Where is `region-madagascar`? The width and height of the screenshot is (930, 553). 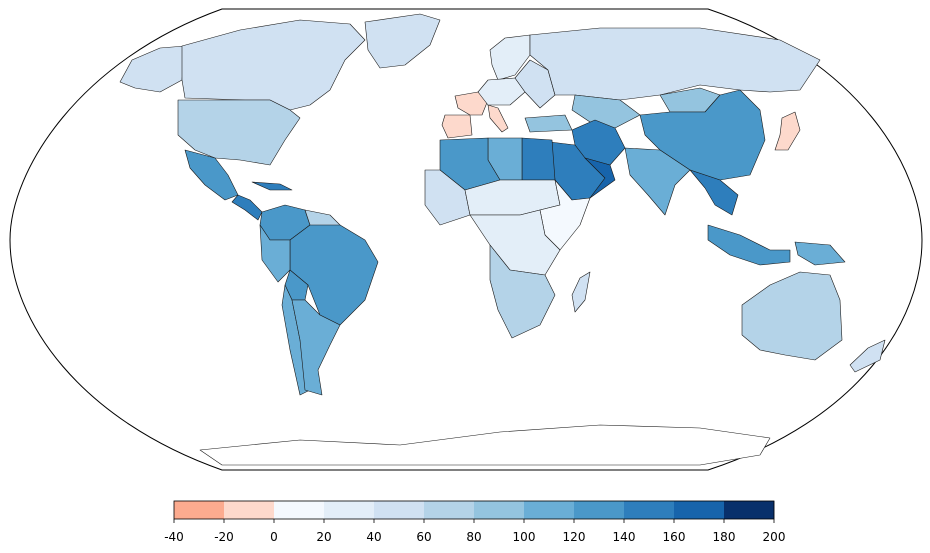 region-madagascar is located at coordinates (581, 292).